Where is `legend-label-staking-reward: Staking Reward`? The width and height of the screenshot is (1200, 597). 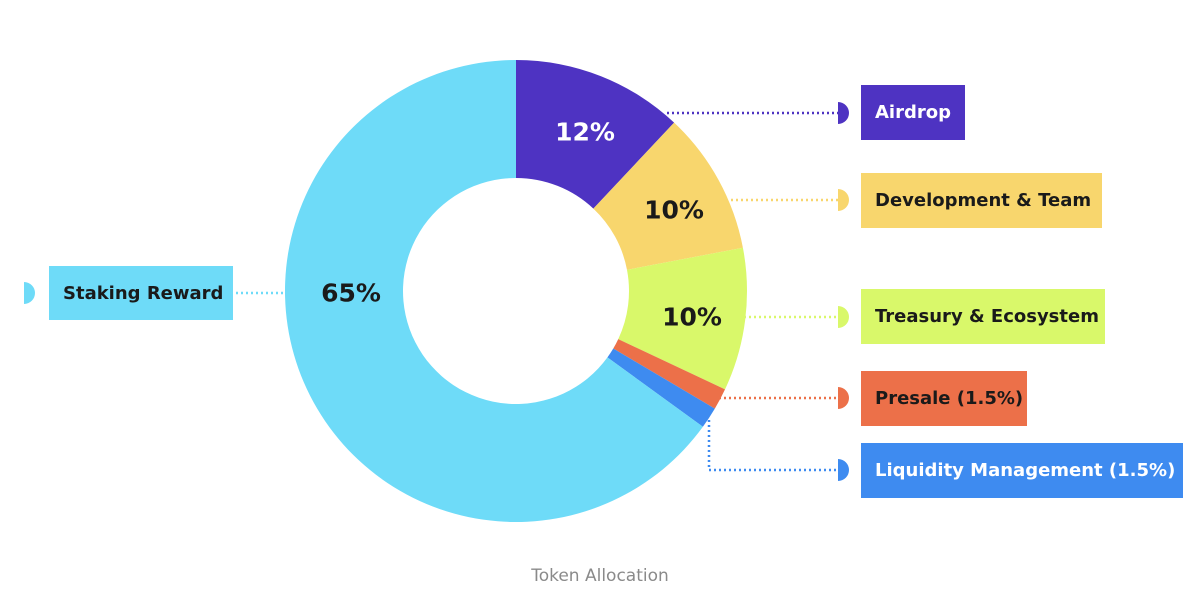 legend-label-staking-reward: Staking Reward is located at coordinates (141, 293).